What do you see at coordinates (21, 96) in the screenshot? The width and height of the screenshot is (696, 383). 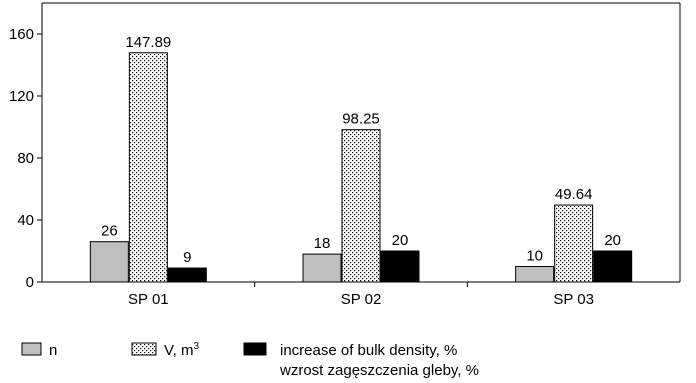 I see `y-tick-label: 120` at bounding box center [21, 96].